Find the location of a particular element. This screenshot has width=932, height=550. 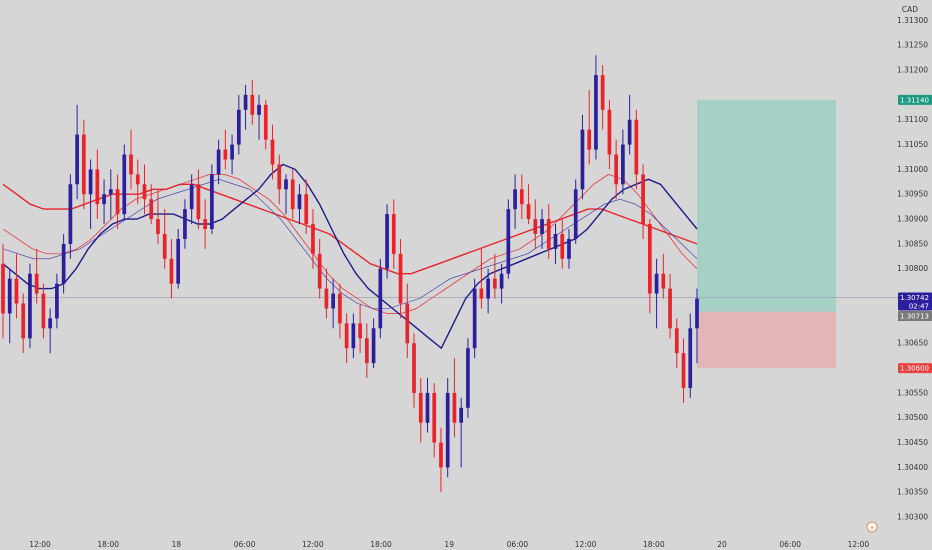

y-tick-label: 1.31250 is located at coordinates (912, 45).